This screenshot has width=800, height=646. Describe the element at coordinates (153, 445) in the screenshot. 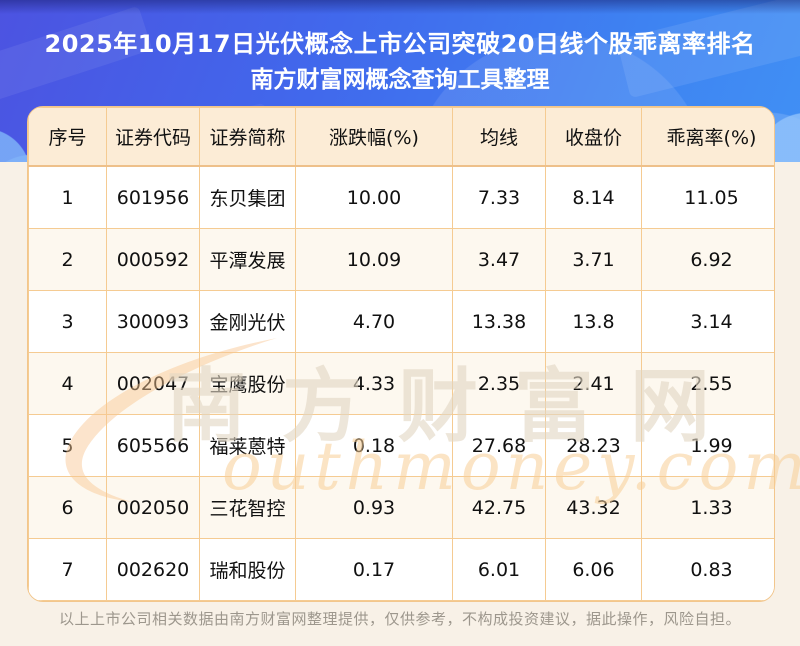

I see `table-cell: 605566` at that location.